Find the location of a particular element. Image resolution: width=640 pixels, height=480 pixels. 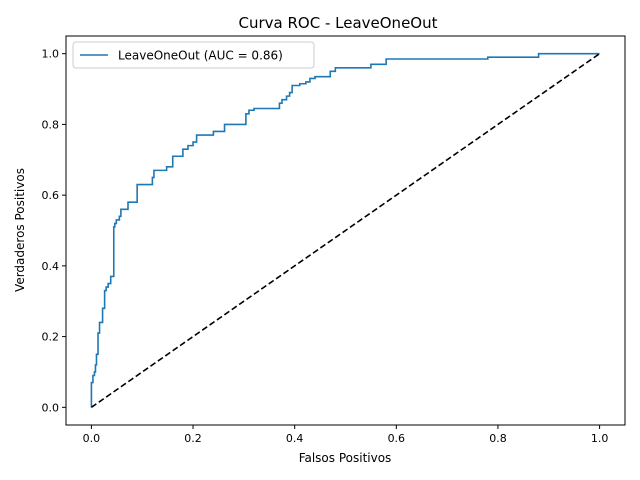

legend: LeaveOneOut (AUC = 0.86) is located at coordinates (193, 55).